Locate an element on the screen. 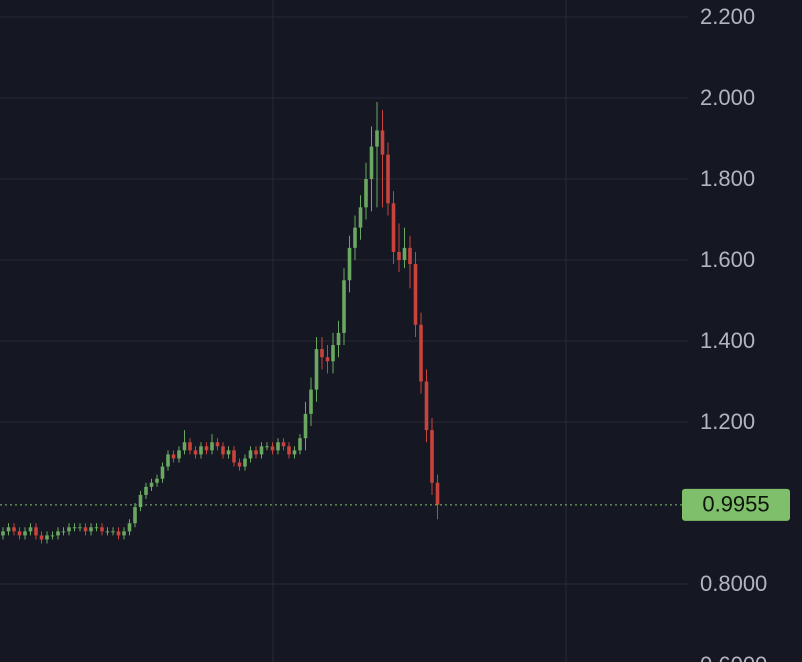 Image resolution: width=802 pixels, height=662 pixels. y-tick-label: 2.200 is located at coordinates (727, 16).